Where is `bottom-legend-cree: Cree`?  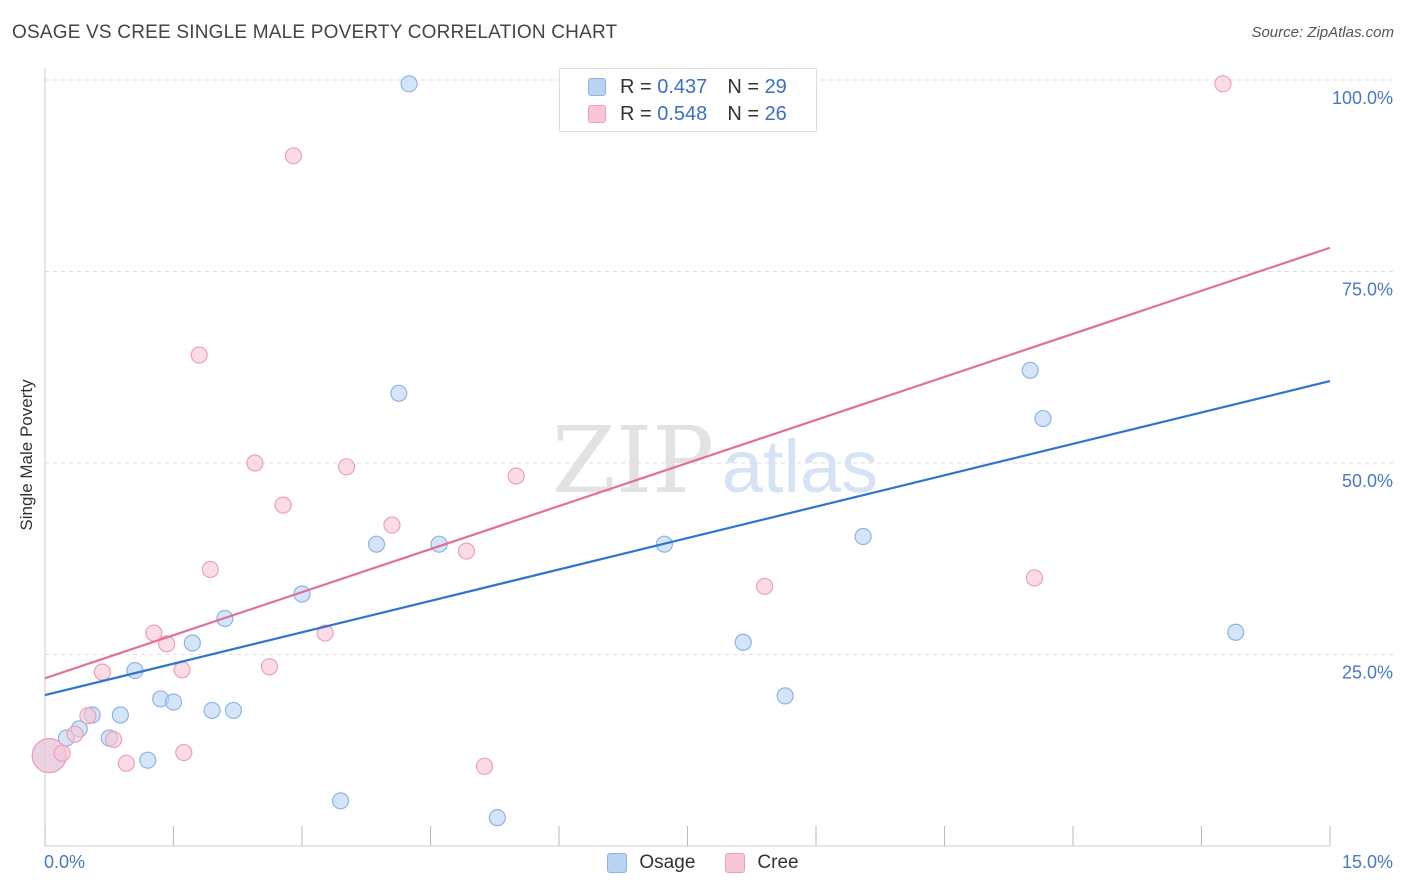 bottom-legend-cree: Cree is located at coordinates (762, 863).